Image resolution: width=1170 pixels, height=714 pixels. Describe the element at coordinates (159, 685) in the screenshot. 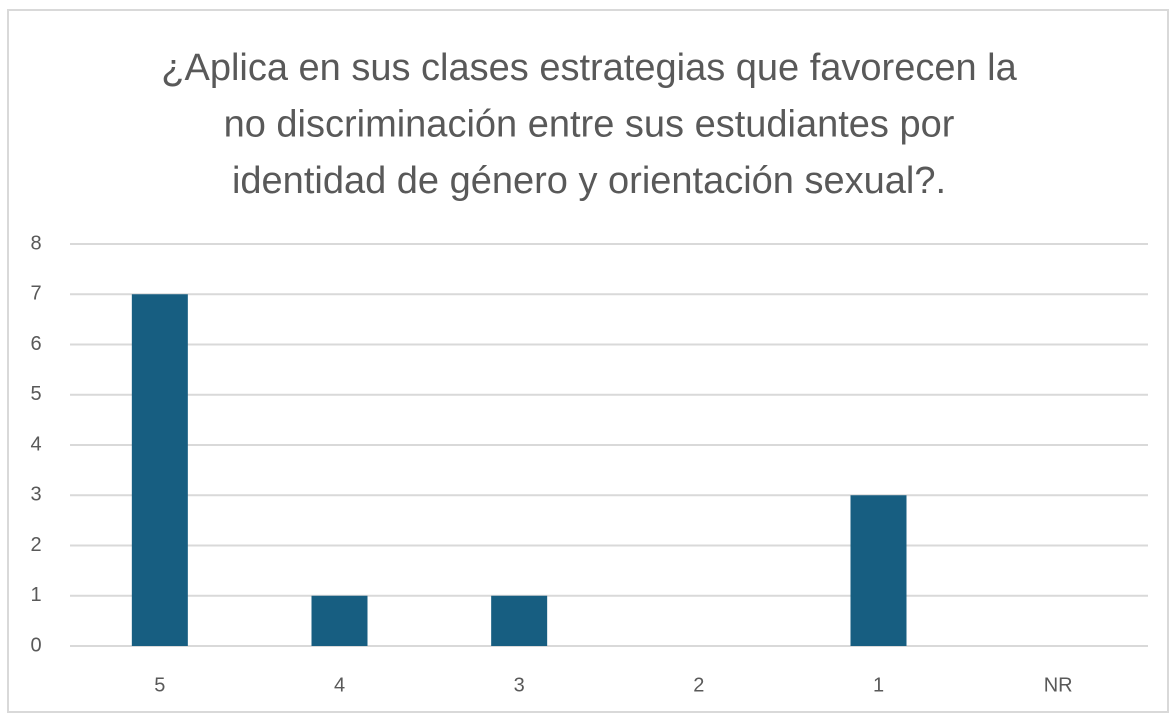

I see `x-tick-label: 5` at that location.